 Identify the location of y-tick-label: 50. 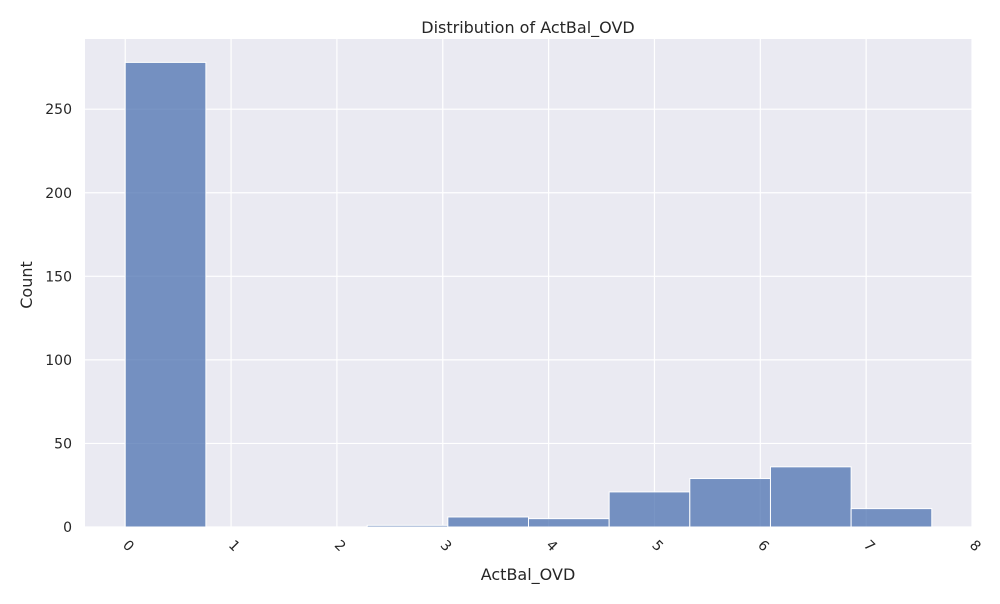
(63, 444).